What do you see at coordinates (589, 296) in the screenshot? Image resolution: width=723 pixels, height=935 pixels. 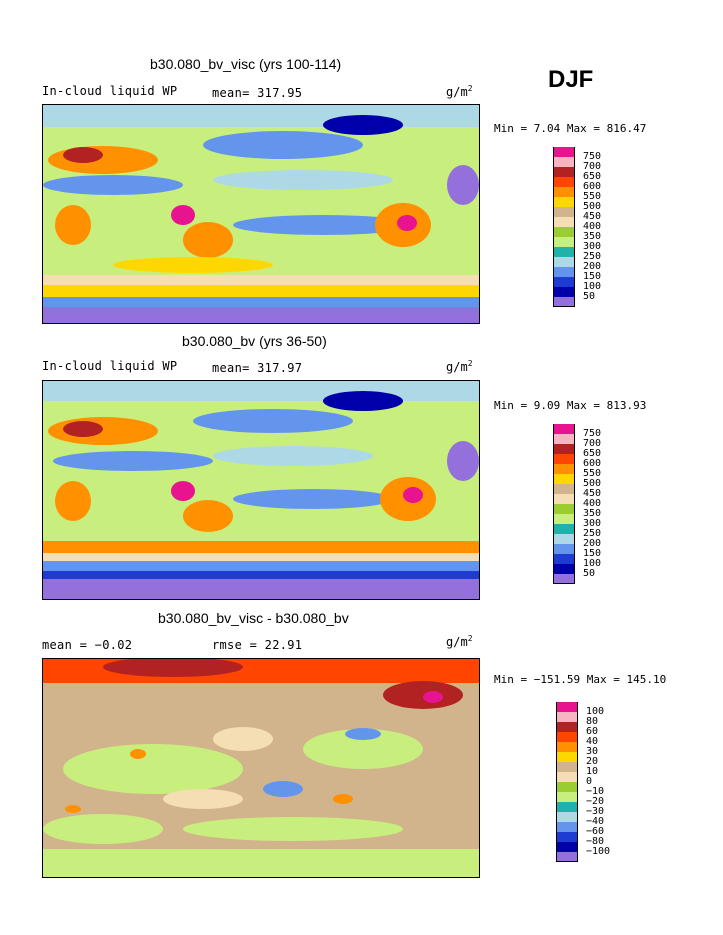 I see `panel1-colorbar-label: 50` at bounding box center [589, 296].